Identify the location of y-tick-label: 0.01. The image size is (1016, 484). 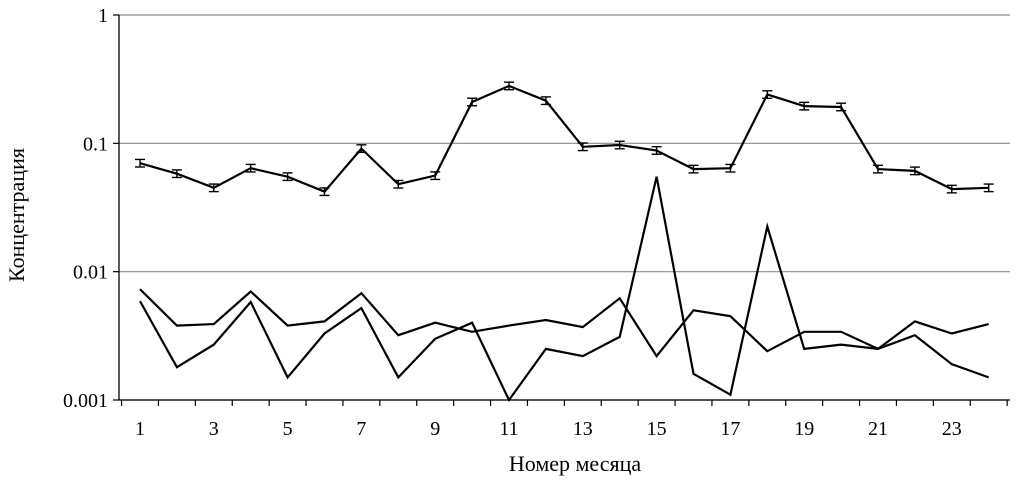
(90, 273).